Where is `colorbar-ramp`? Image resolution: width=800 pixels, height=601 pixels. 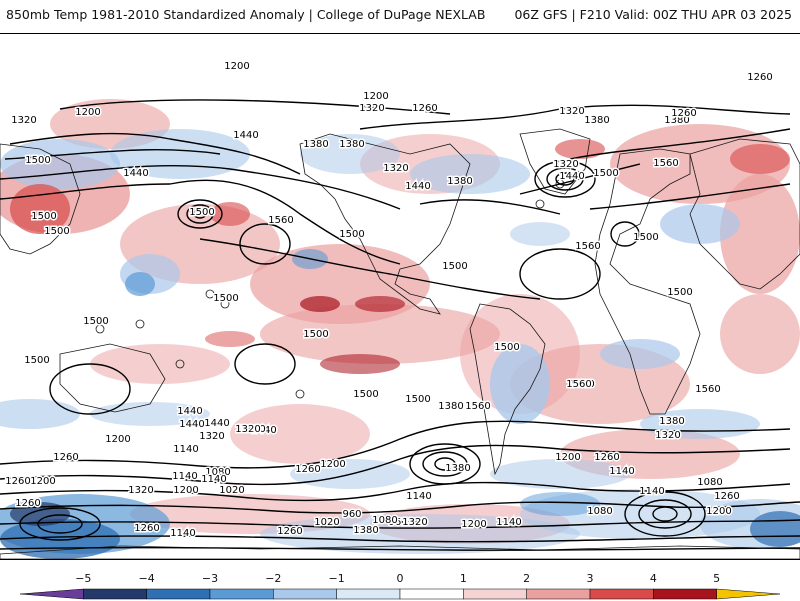
colorbar-ramp is located at coordinates (400, 594).